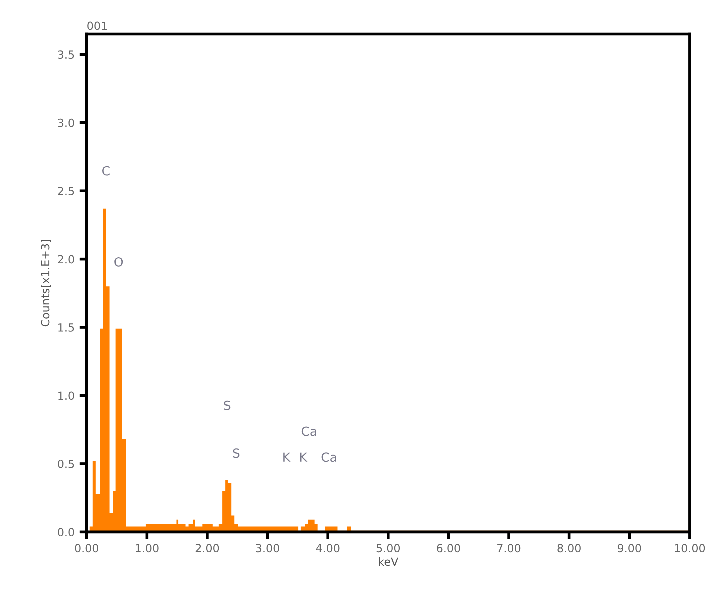  What do you see at coordinates (690, 548) in the screenshot?
I see `x-tick-label: 10.00` at bounding box center [690, 548].